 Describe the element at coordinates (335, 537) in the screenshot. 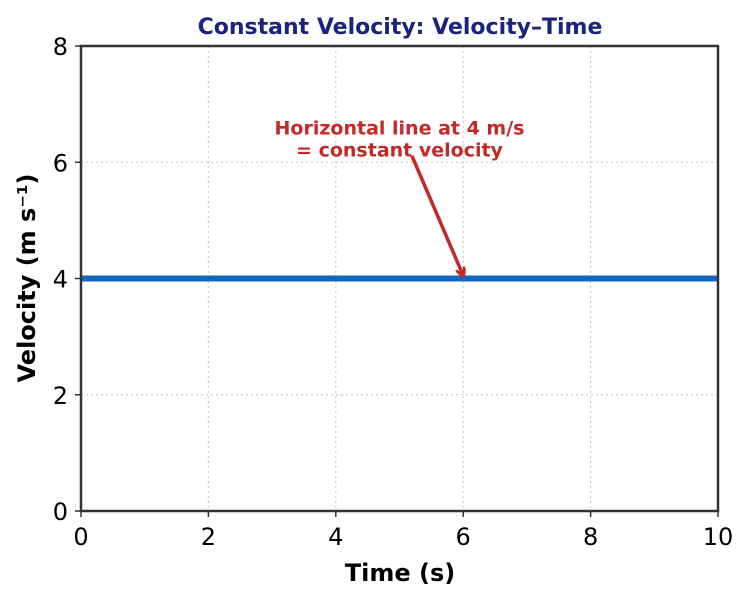

I see `x-tick-label: 4` at that location.